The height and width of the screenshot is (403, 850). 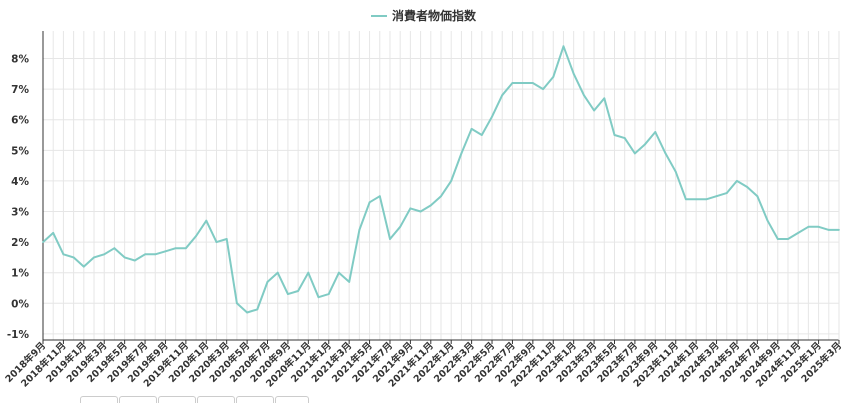 I want to click on y-tick-label: 7%, so click(x=20, y=90).